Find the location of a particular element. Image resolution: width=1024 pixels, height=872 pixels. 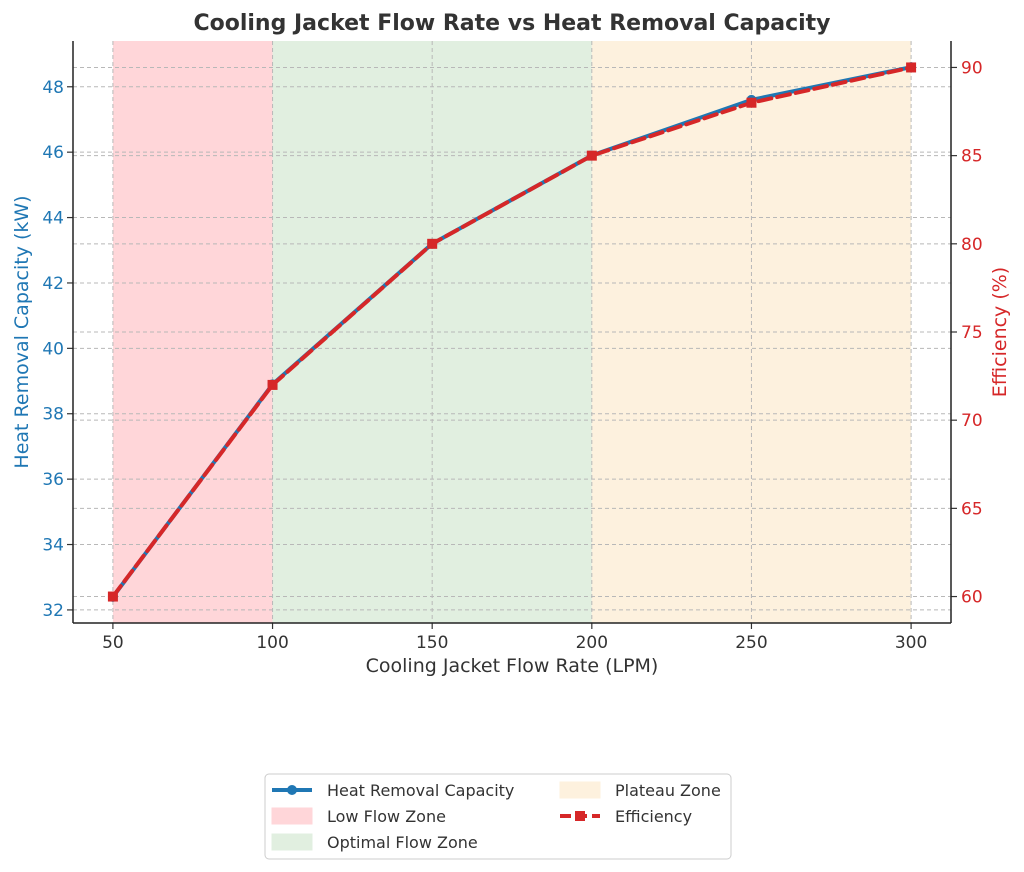

y-left-tick-label: 44 is located at coordinates (53, 219).